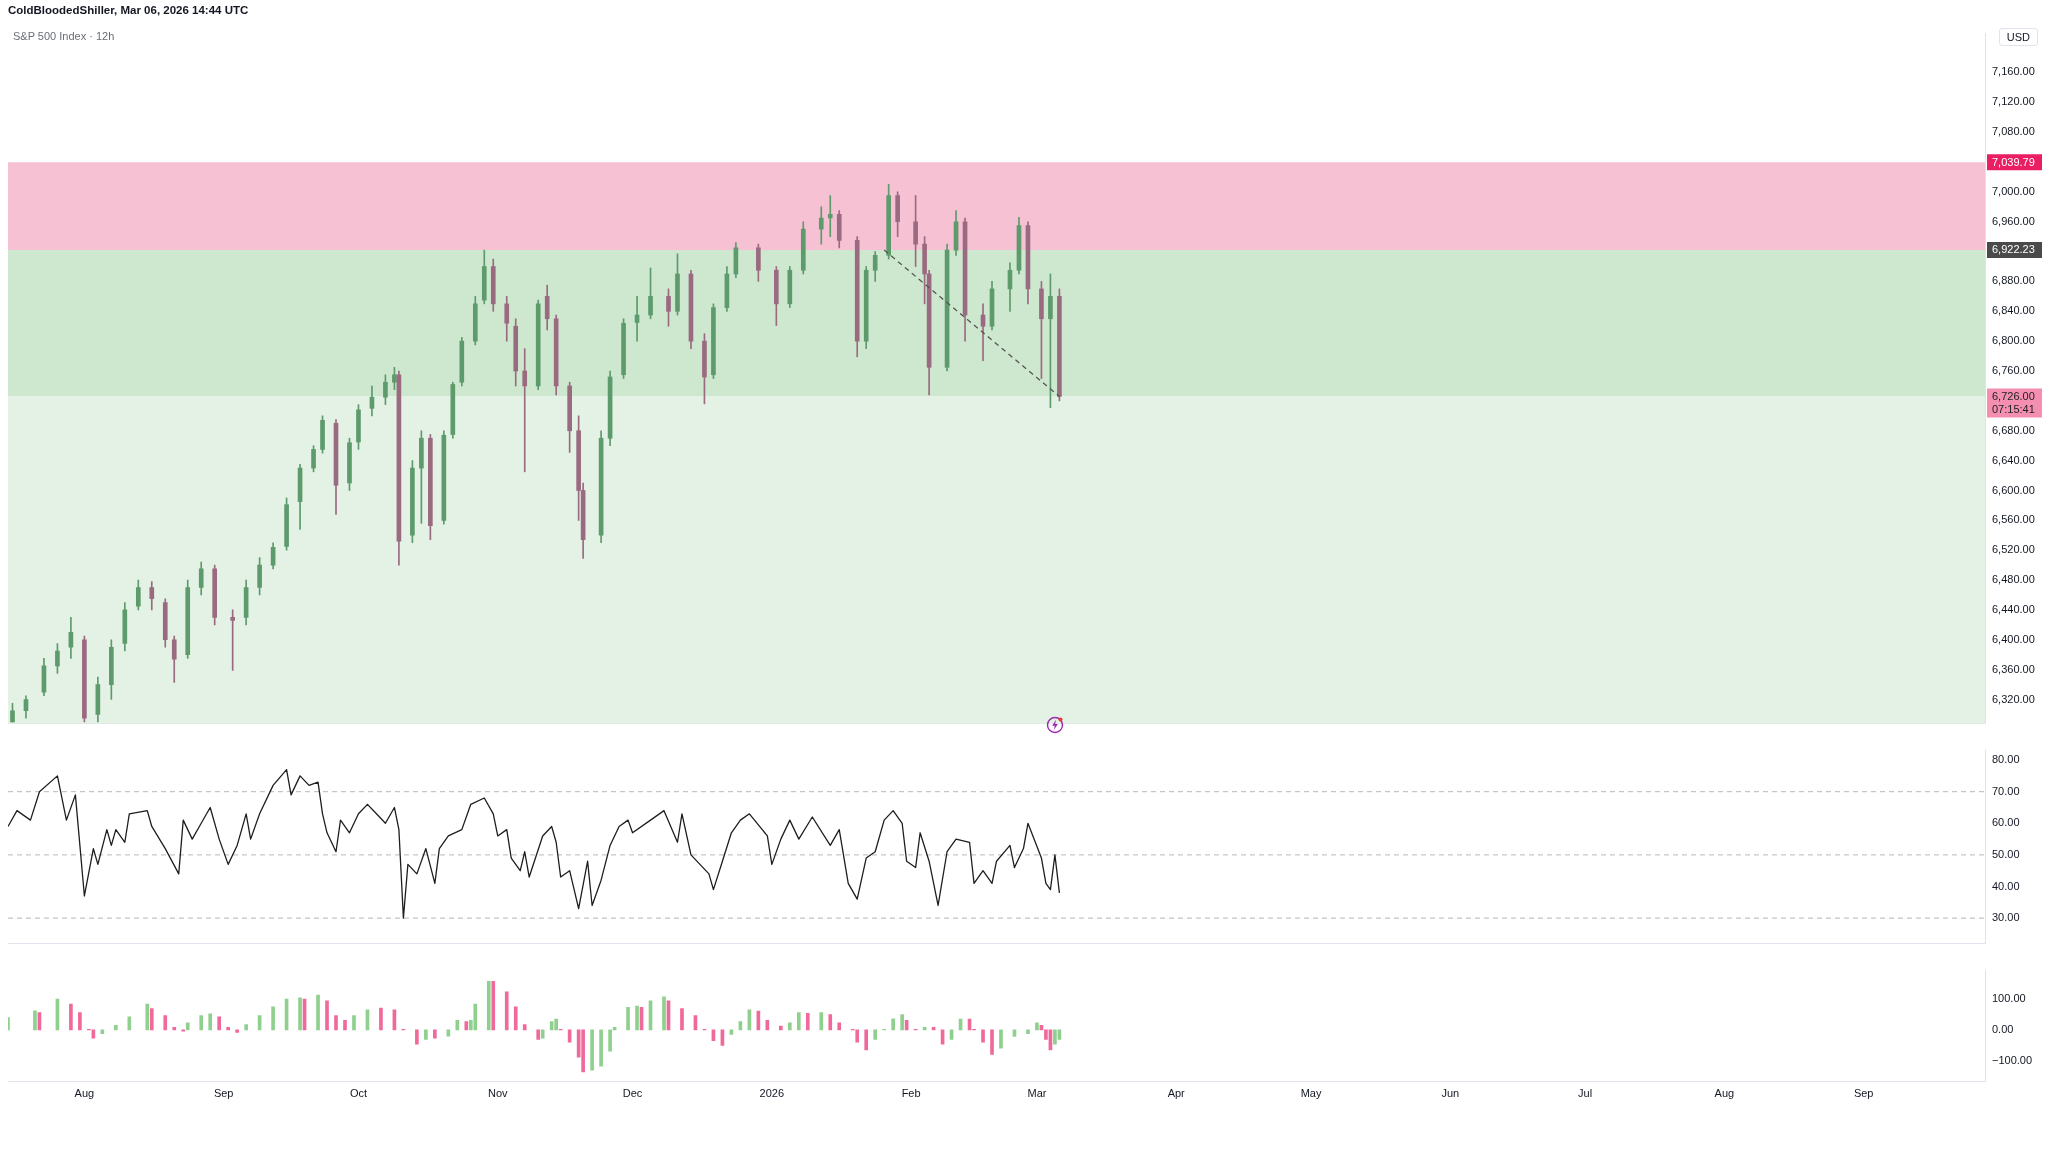 This screenshot has height=1164, width=2048. What do you see at coordinates (2013, 608) in the screenshot?
I see `y-tick-label: 6,440.00` at bounding box center [2013, 608].